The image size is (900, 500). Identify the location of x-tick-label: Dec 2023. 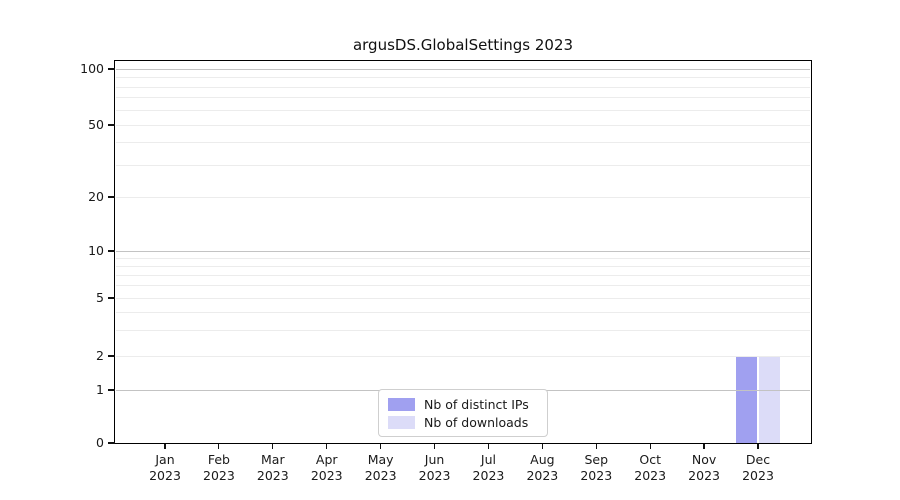
(758, 467).